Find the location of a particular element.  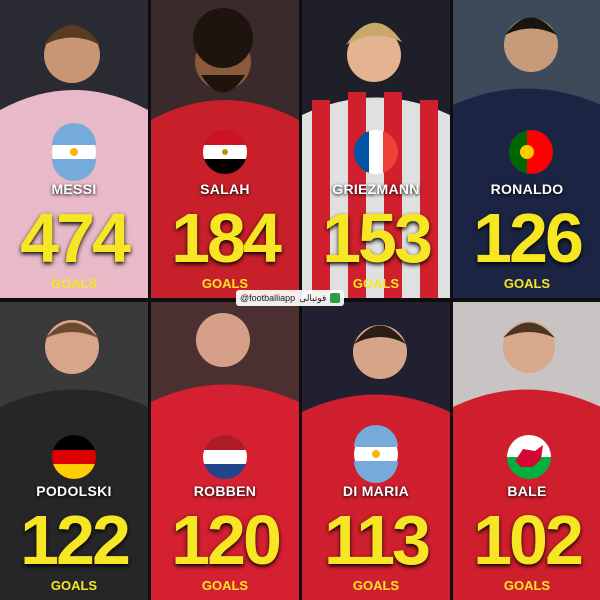

goal-count: 122 is located at coordinates (75, 540).